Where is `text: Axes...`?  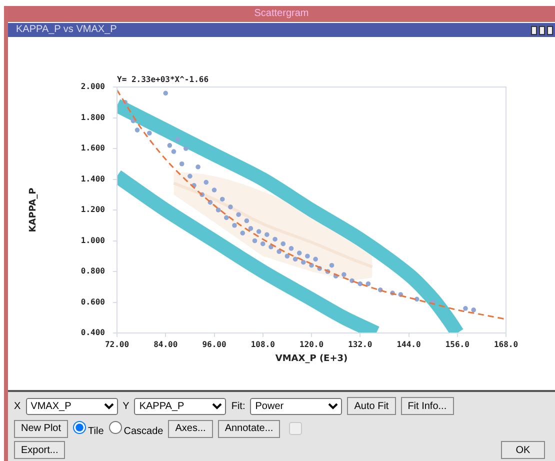
text: Axes... is located at coordinates (190, 429).